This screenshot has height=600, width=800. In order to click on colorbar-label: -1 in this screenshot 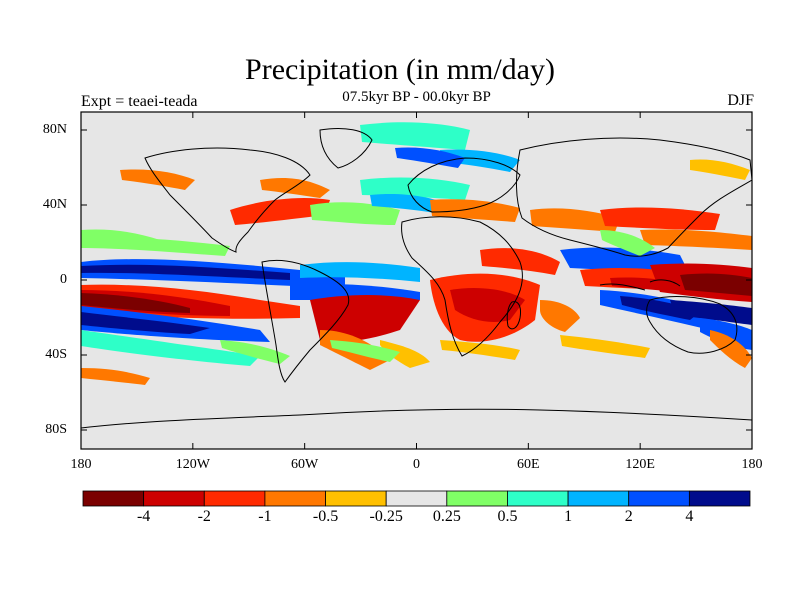, I will do `click(265, 516)`.